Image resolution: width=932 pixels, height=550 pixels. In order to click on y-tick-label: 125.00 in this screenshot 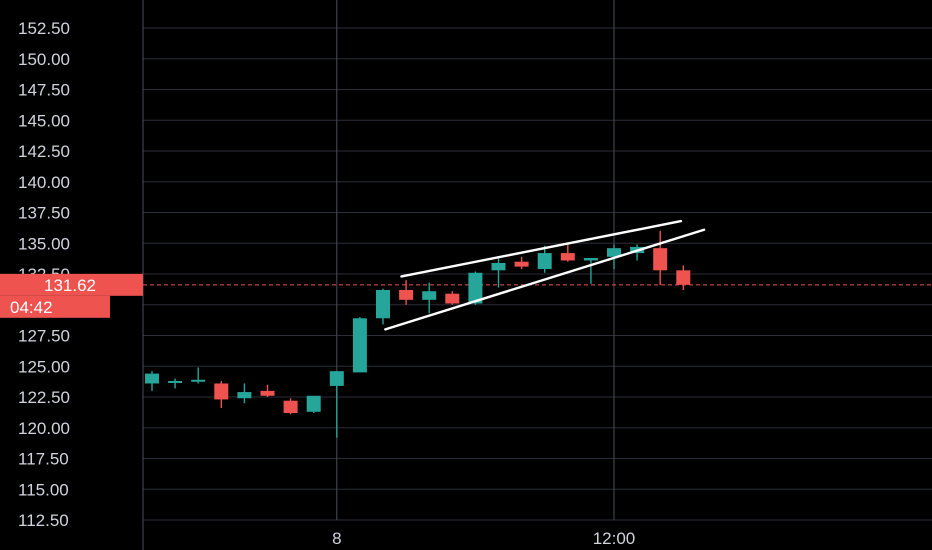, I will do `click(44, 366)`.